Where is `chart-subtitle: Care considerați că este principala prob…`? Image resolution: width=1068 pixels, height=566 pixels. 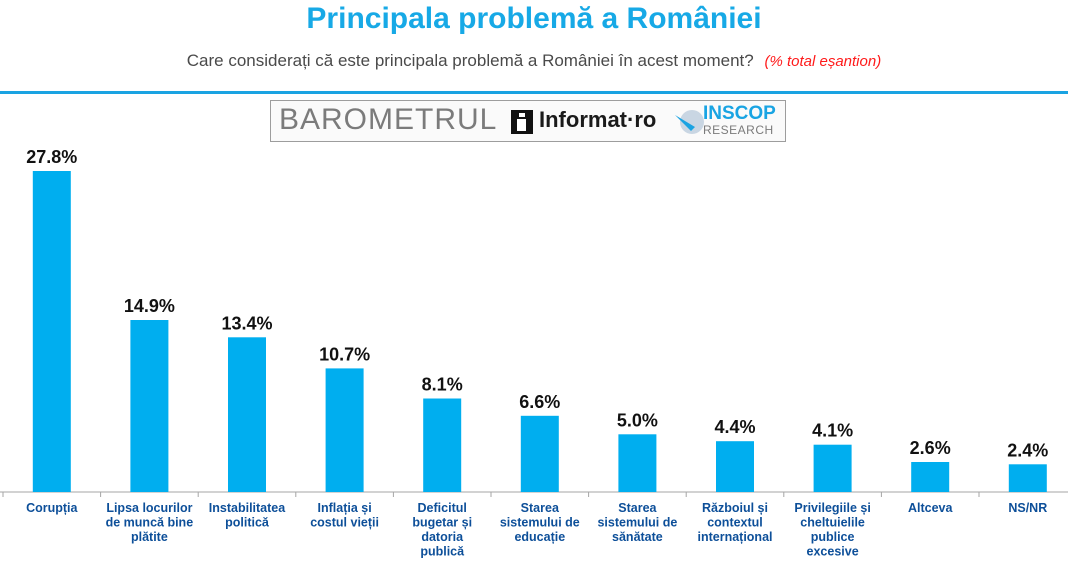 chart-subtitle: Care considerați că este principala prob… is located at coordinates (534, 61).